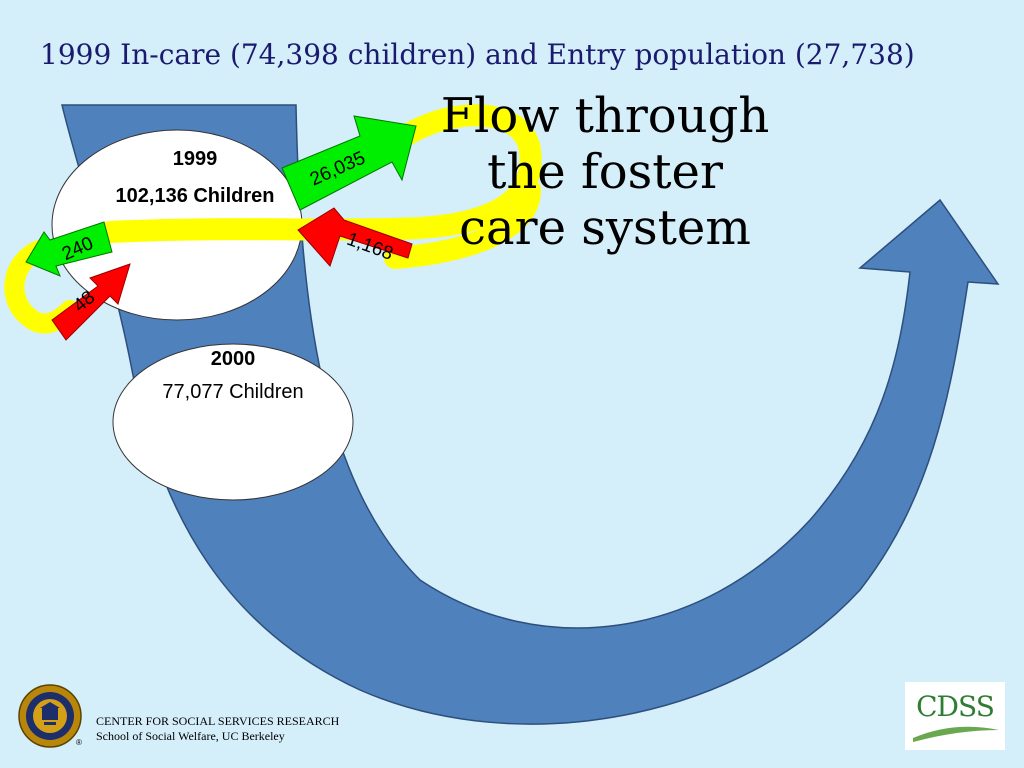 The width and height of the screenshot is (1024, 768). What do you see at coordinates (462, 224) in the screenshot?
I see `big-loop-lower` at bounding box center [462, 224].